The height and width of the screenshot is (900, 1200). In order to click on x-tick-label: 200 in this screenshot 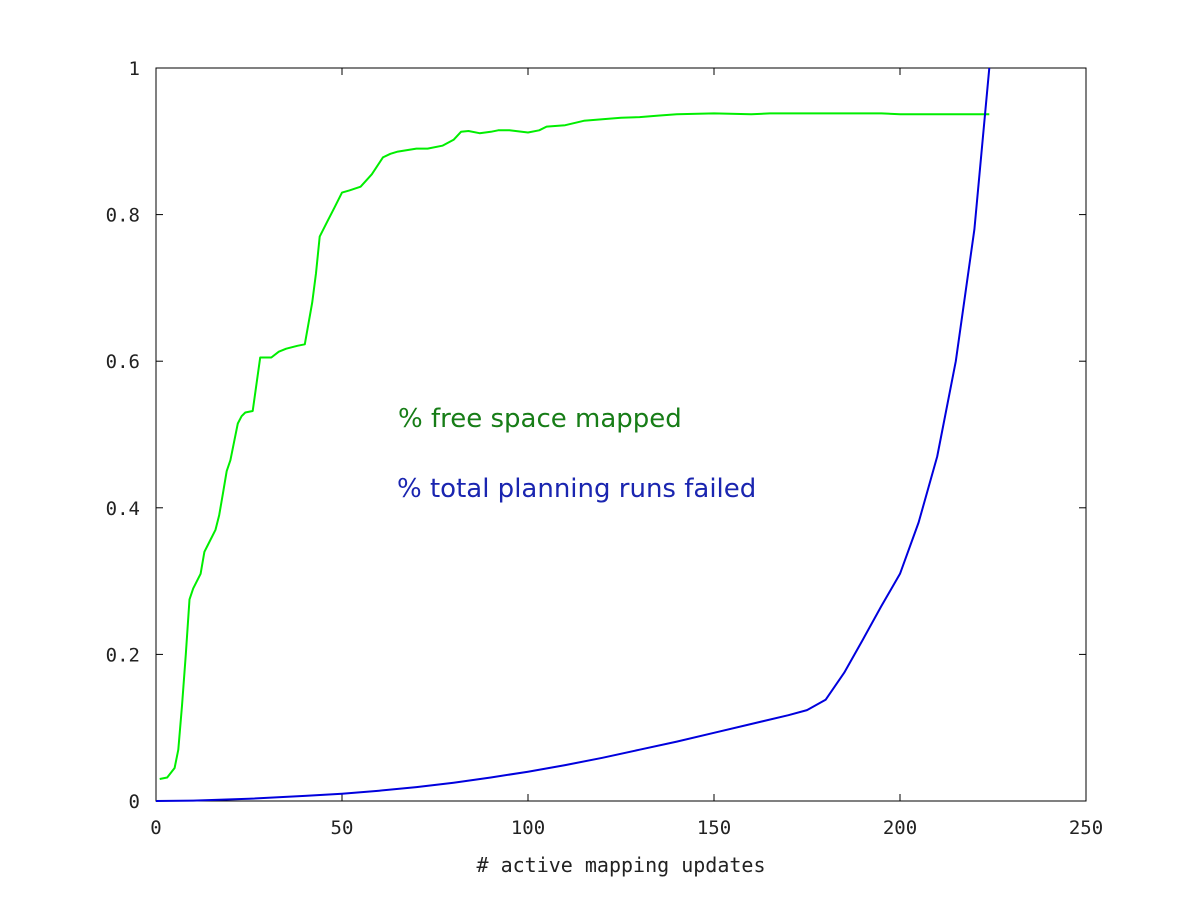, I will do `click(900, 828)`.